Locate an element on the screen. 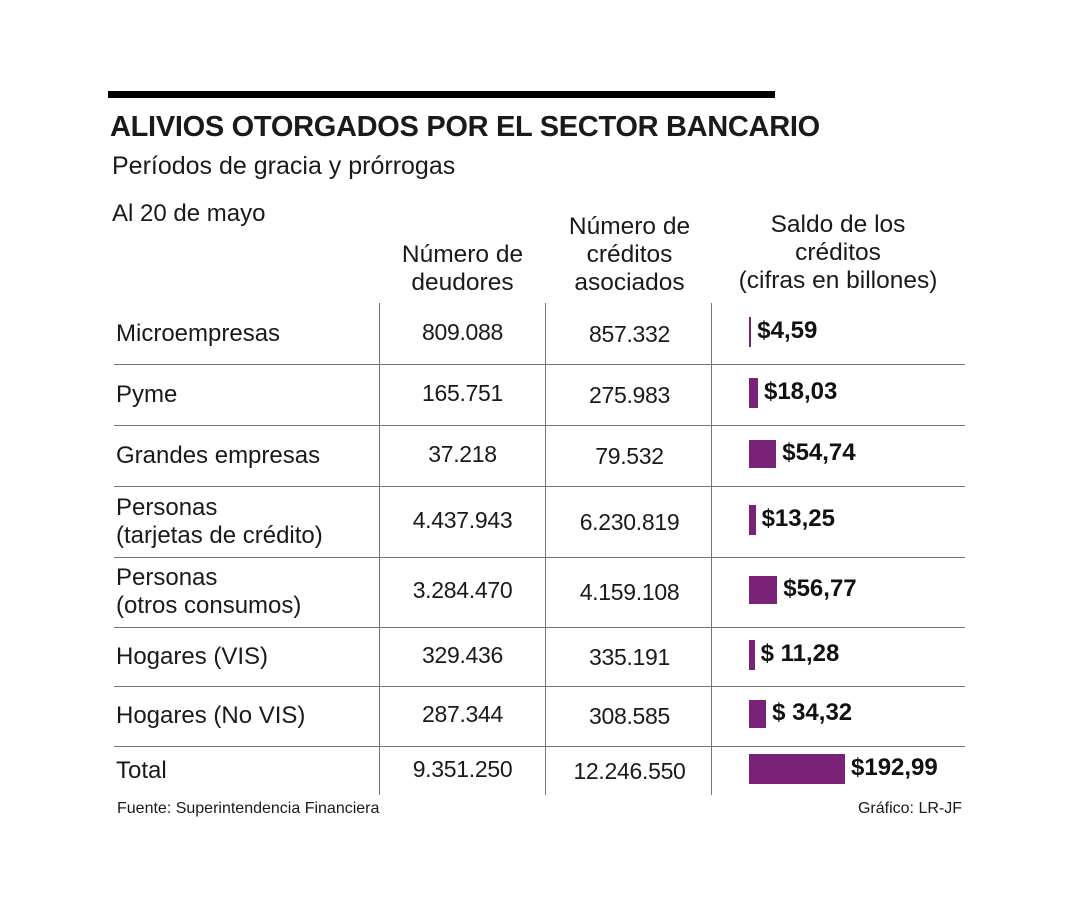  cell-deudores: 329.436 is located at coordinates (462, 654).